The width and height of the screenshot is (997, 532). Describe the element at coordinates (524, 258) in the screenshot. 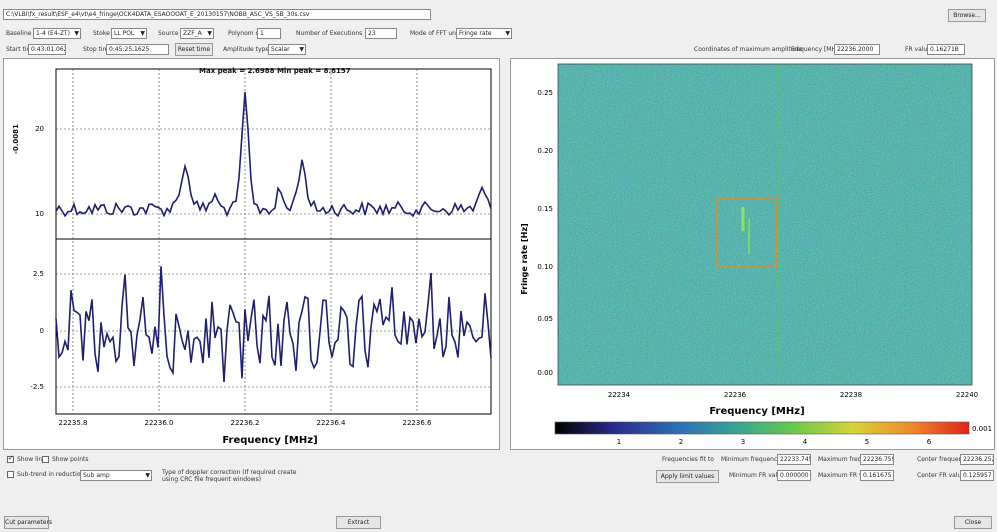

I see `fringe-ylabel: Fringe rate [Hz]` at that location.